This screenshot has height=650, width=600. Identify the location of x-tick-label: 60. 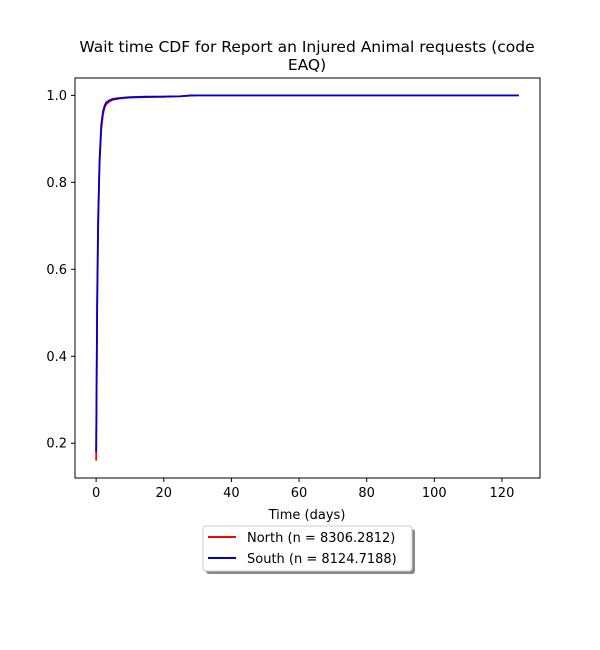
(299, 493).